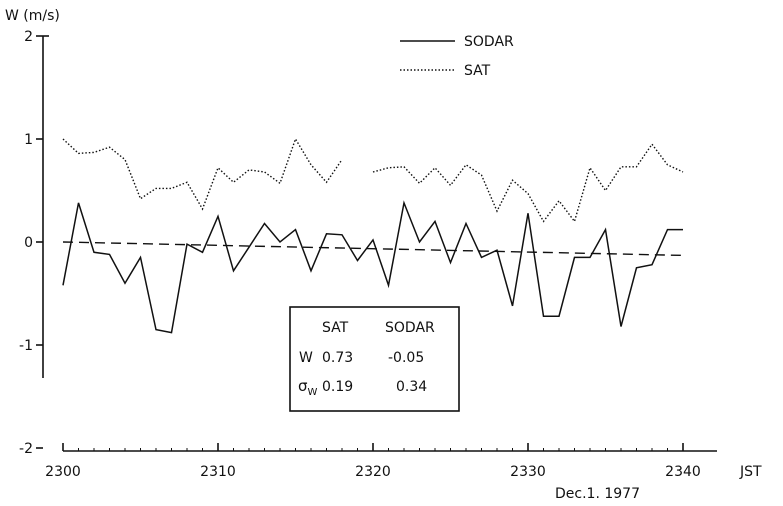  I want to click on y-tick-label: 0, so click(28, 243).